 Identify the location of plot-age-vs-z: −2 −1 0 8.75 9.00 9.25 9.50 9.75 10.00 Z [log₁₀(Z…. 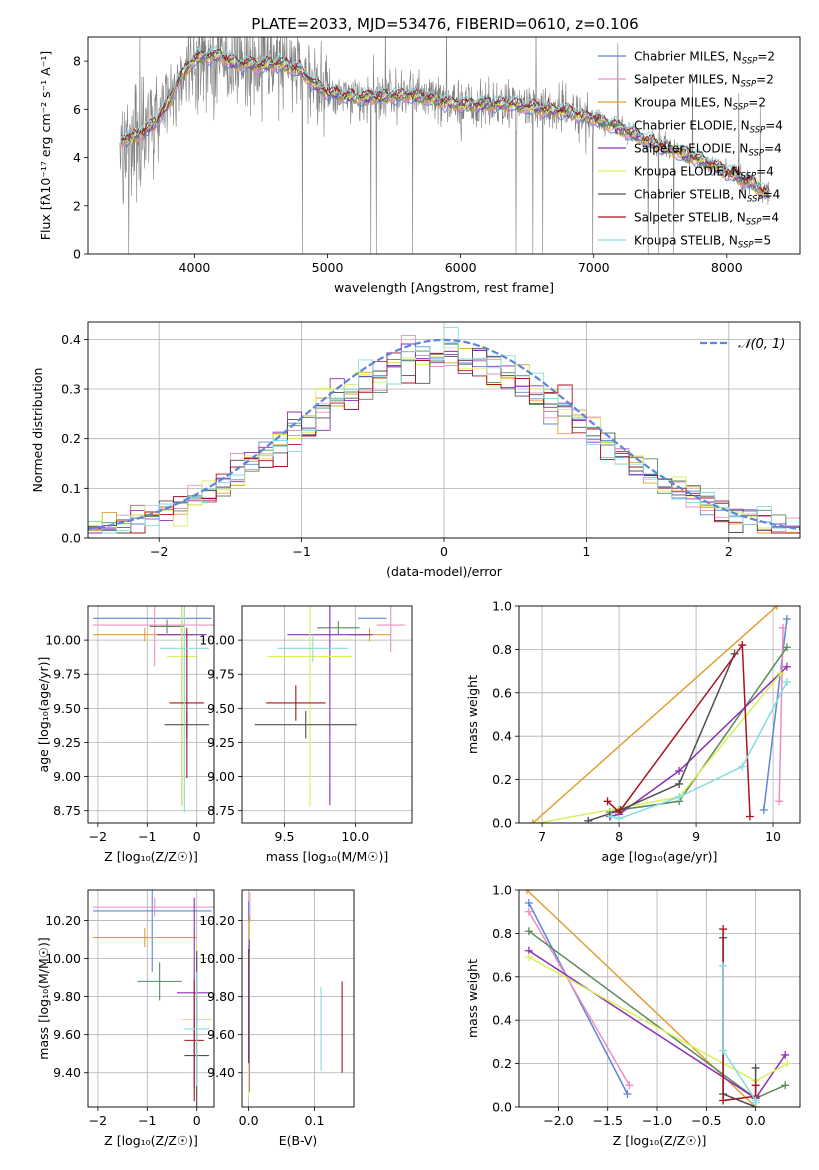
(125, 734).